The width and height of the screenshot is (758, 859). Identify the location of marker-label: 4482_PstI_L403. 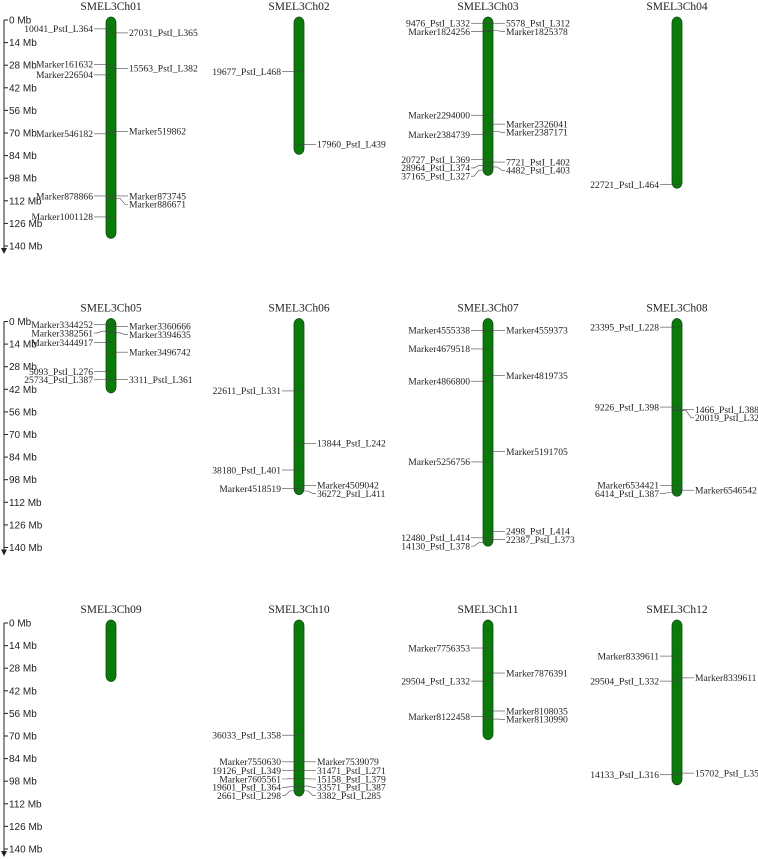
(538, 171).